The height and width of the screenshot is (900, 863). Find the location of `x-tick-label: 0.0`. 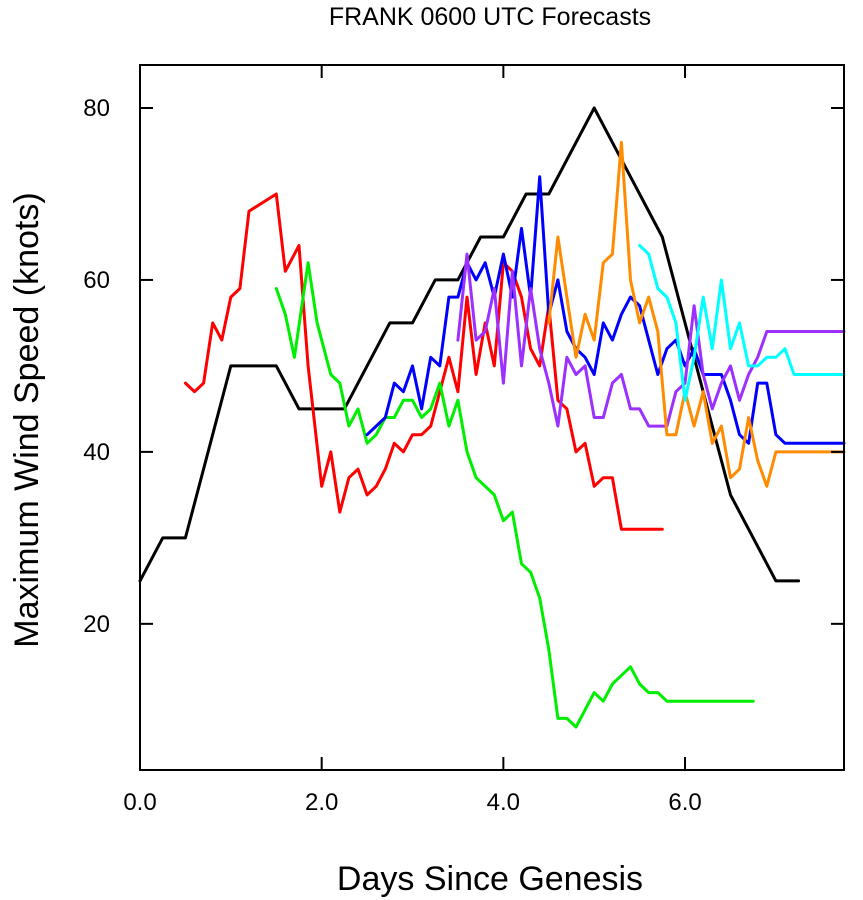

x-tick-label: 0.0 is located at coordinates (139, 802).